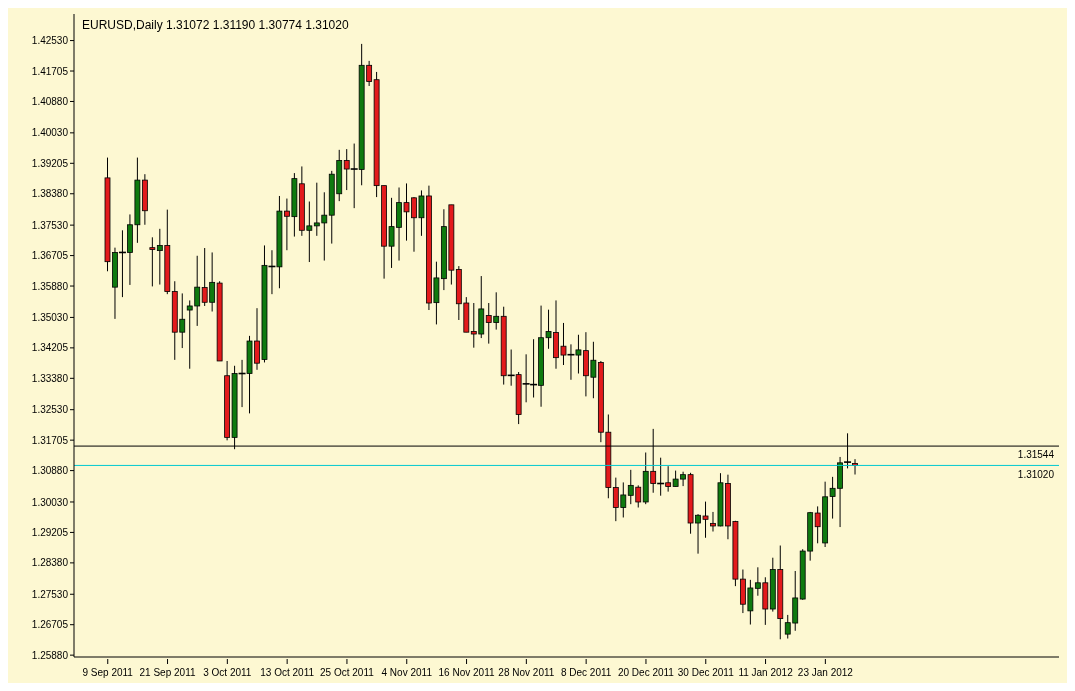 Image resolution: width=1075 pixels, height=691 pixels. I want to click on x-tick-label: 13 Oct 2011, so click(287, 672).